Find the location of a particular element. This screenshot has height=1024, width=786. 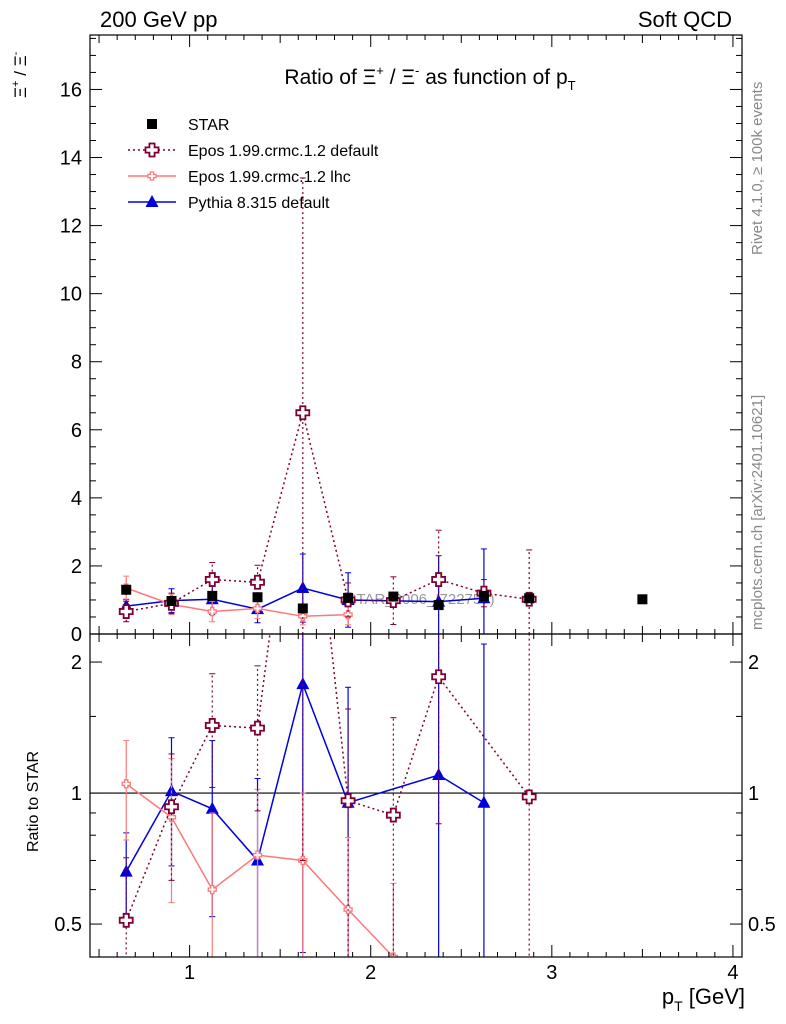

legend-label: Epos 1.99.crmc.1.2 default is located at coordinates (283, 151).